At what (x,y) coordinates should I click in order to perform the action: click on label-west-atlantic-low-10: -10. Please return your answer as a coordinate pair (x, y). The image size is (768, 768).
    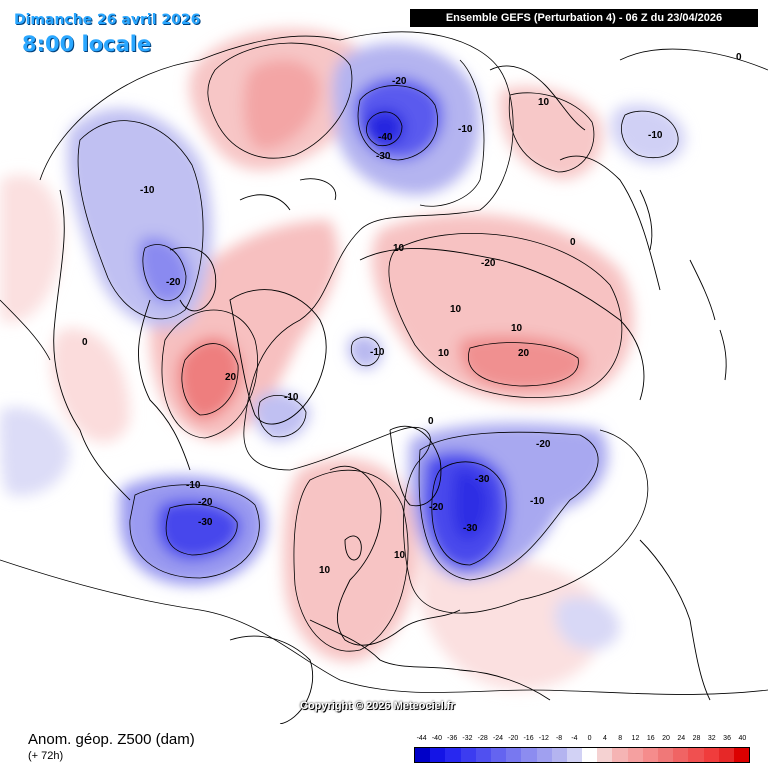
    Looking at the image, I should click on (193, 485).